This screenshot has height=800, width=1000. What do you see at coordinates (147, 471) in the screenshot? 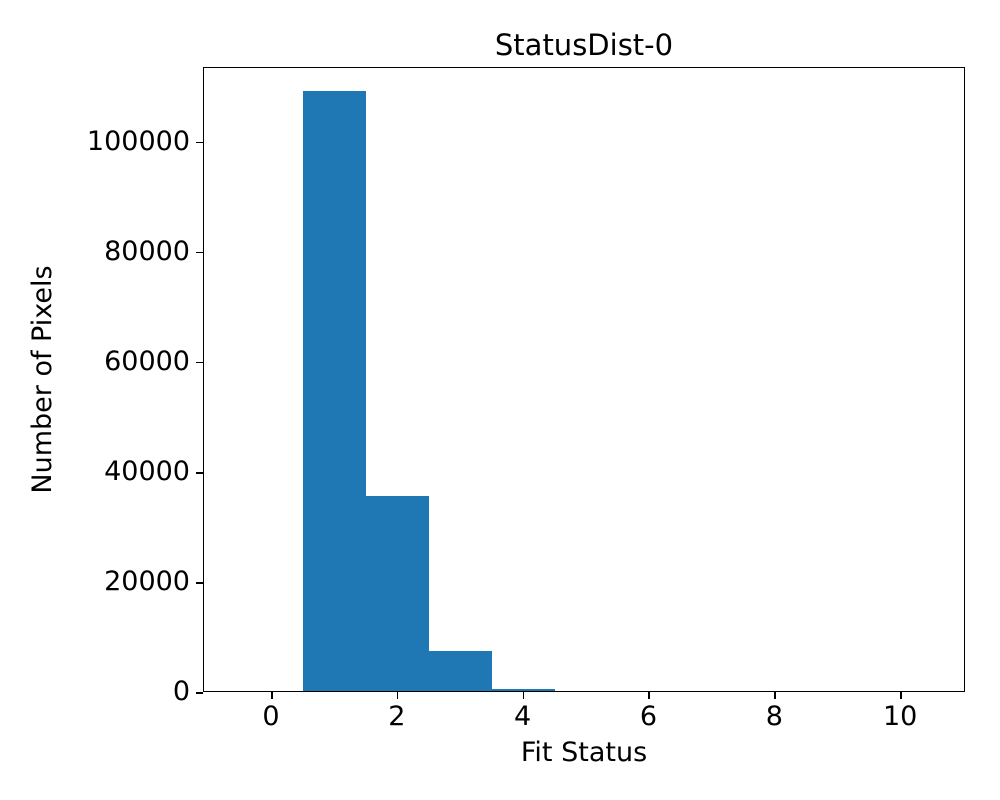
I see `y-tick-label: 40000` at bounding box center [147, 471].